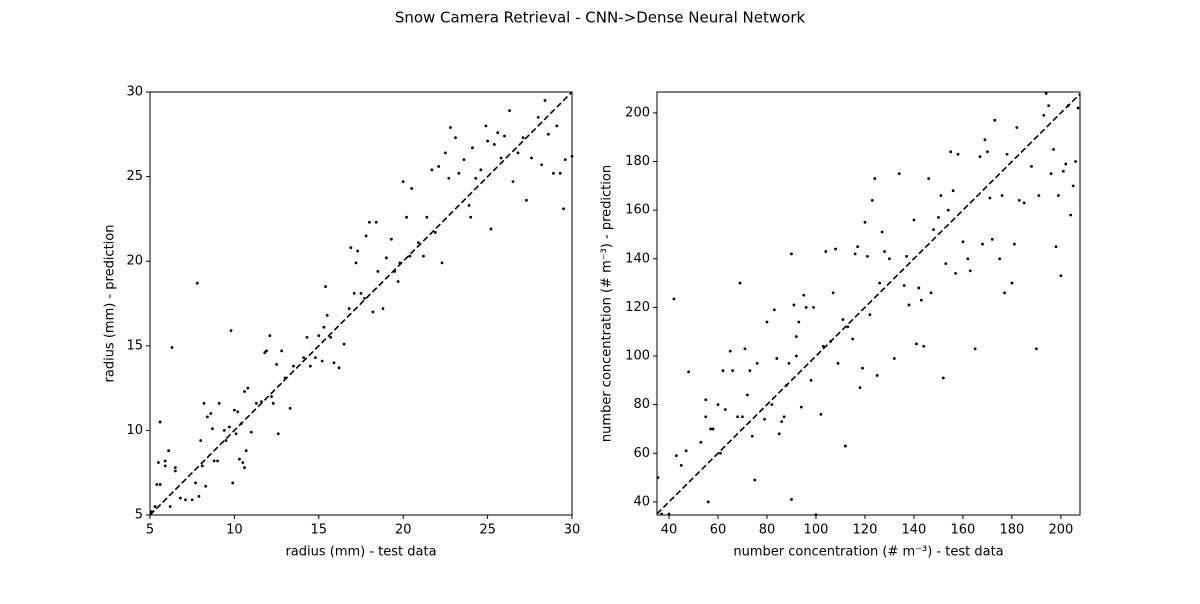 The image size is (1200, 604). Describe the element at coordinates (641, 501) in the screenshot. I see `y-tick-label: 40` at that location.